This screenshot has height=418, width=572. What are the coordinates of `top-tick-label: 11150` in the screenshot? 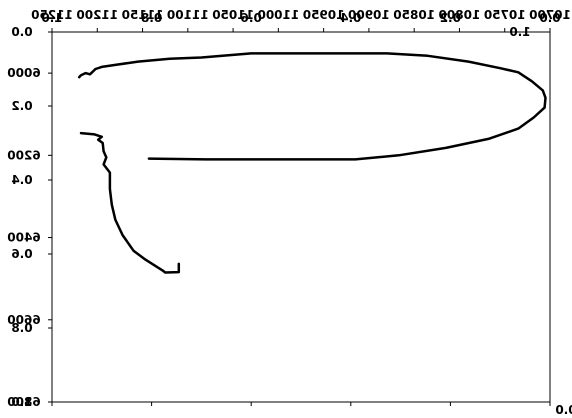 It's located at (143, 15).